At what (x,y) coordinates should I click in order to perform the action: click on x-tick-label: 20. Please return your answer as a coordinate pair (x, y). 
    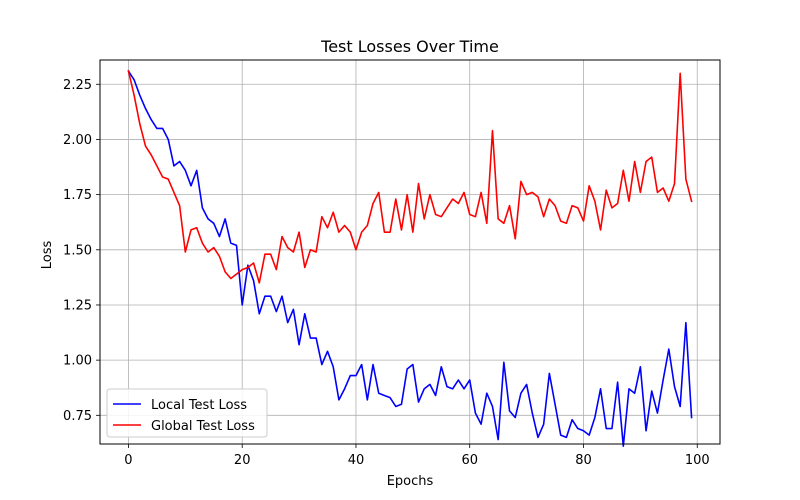
    Looking at the image, I should click on (242, 460).